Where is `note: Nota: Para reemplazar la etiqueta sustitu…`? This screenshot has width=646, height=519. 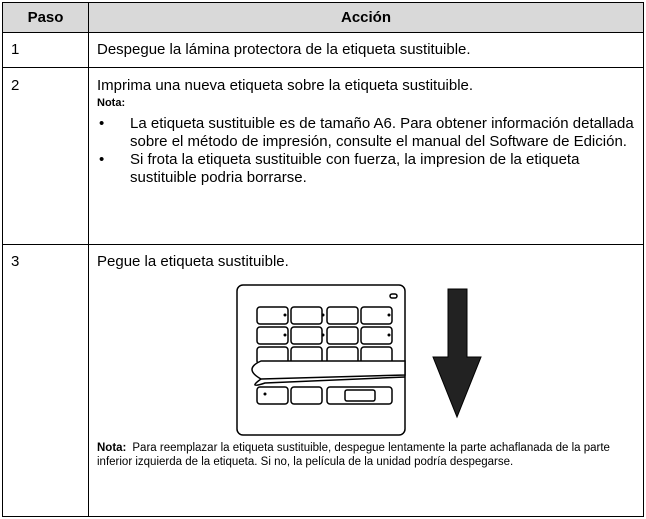 note: Nota: Para reemplazar la etiqueta sustitu… is located at coordinates (366, 455).